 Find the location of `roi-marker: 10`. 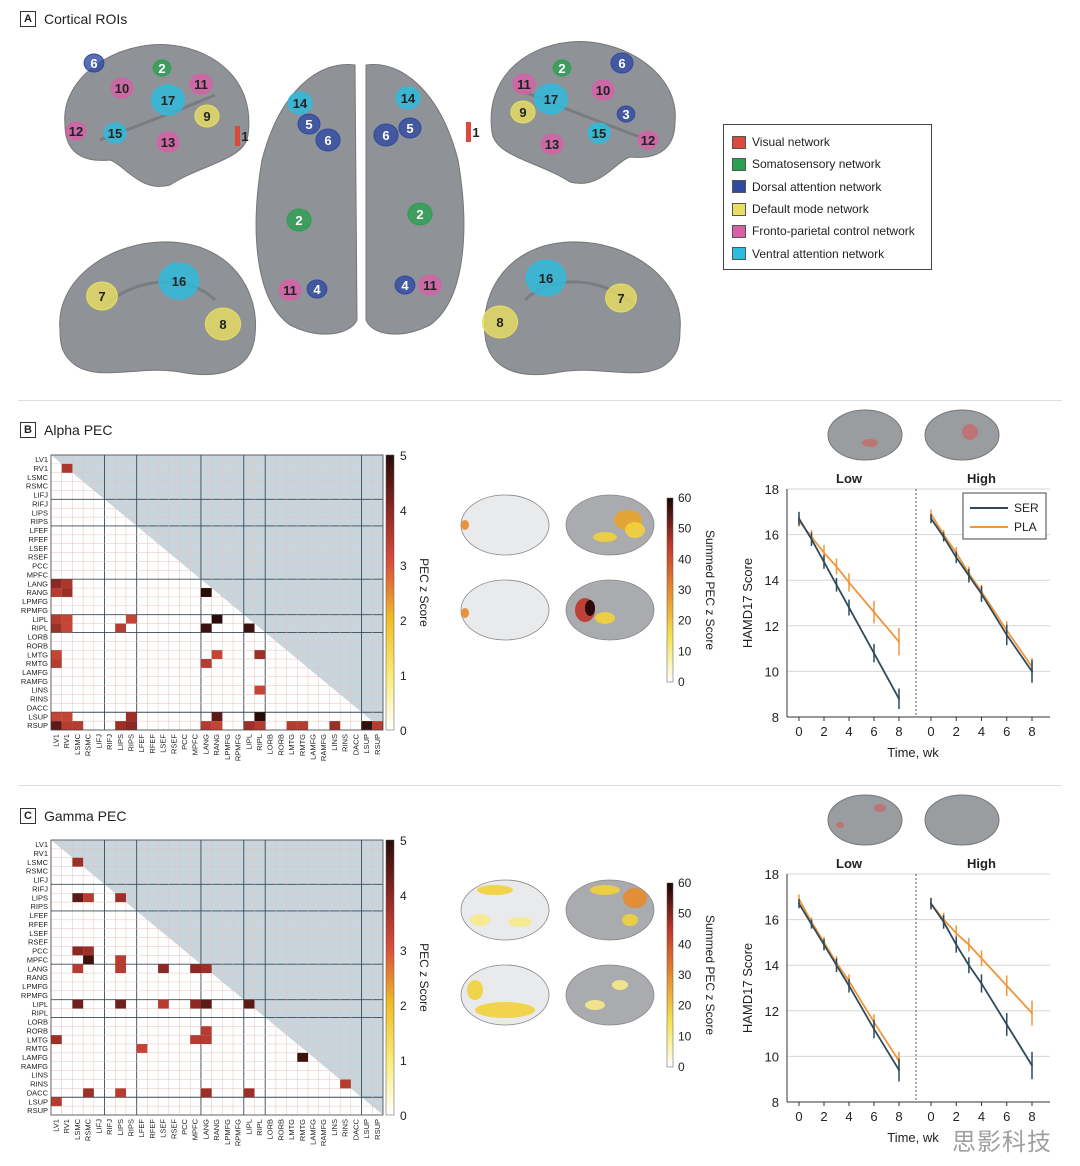

roi-marker: 10 is located at coordinates (603, 90).